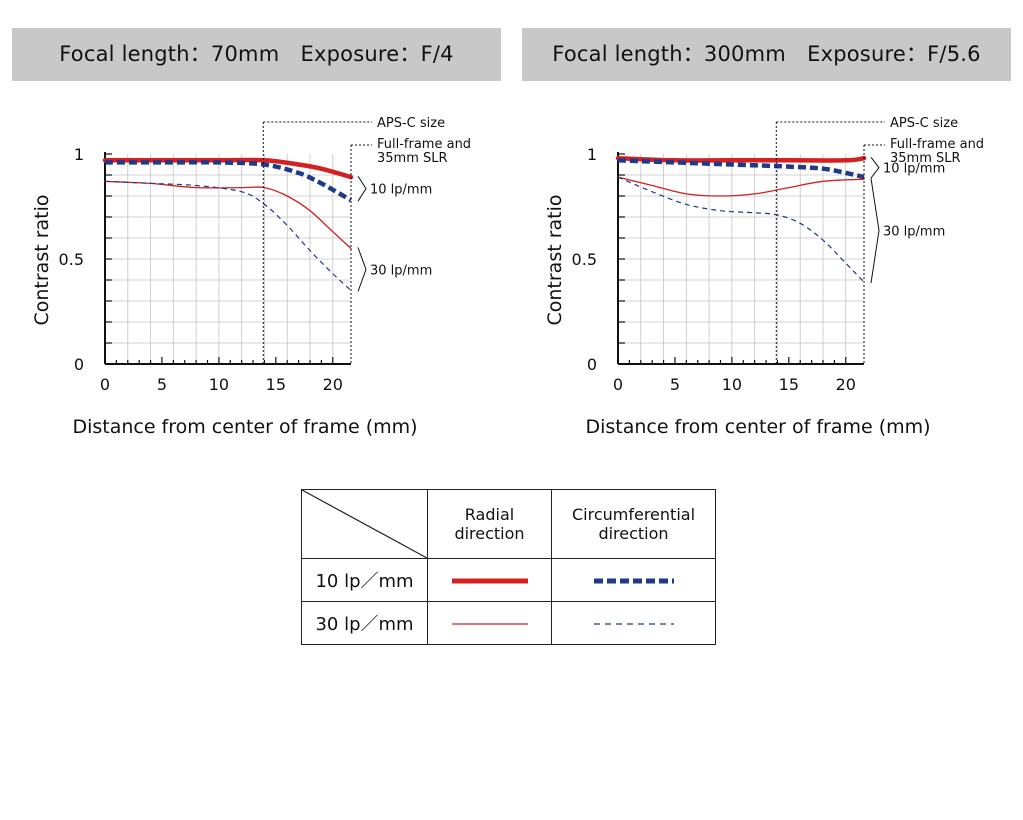 The width and height of the screenshot is (1023, 820). I want to click on legend-corner-cell, so click(364, 524).